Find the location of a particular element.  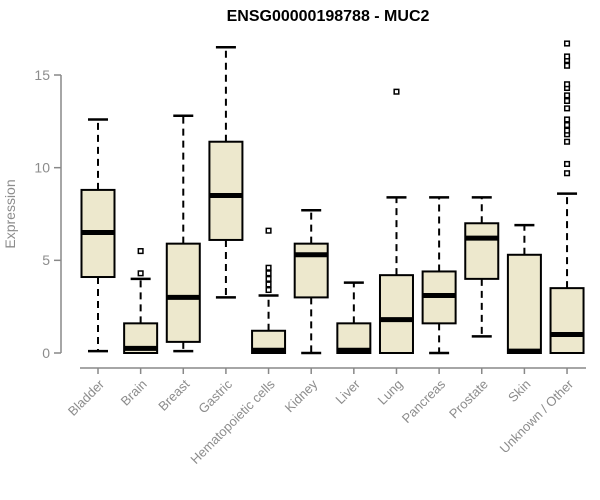

x-category-label: Kidney is located at coordinates (301, 395).